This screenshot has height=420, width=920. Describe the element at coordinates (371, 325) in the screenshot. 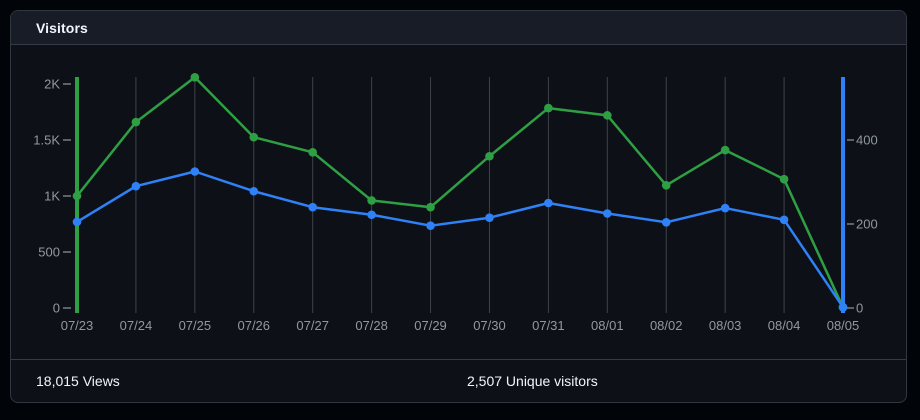

I see `x-axis-tick-label: 07/28` at that location.